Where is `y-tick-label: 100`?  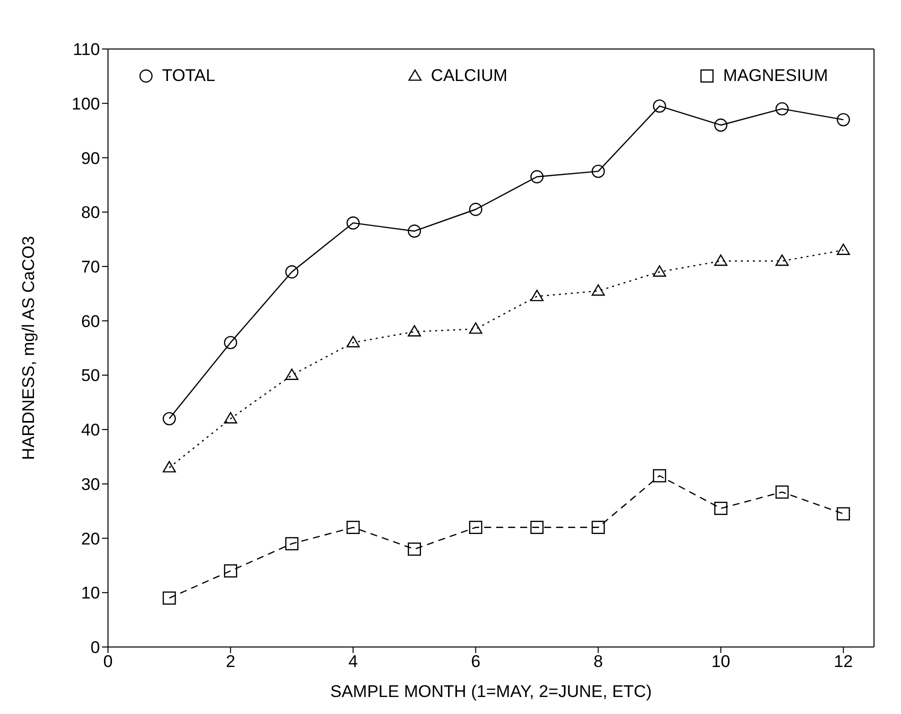 y-tick-label: 100 is located at coordinates (86, 104).